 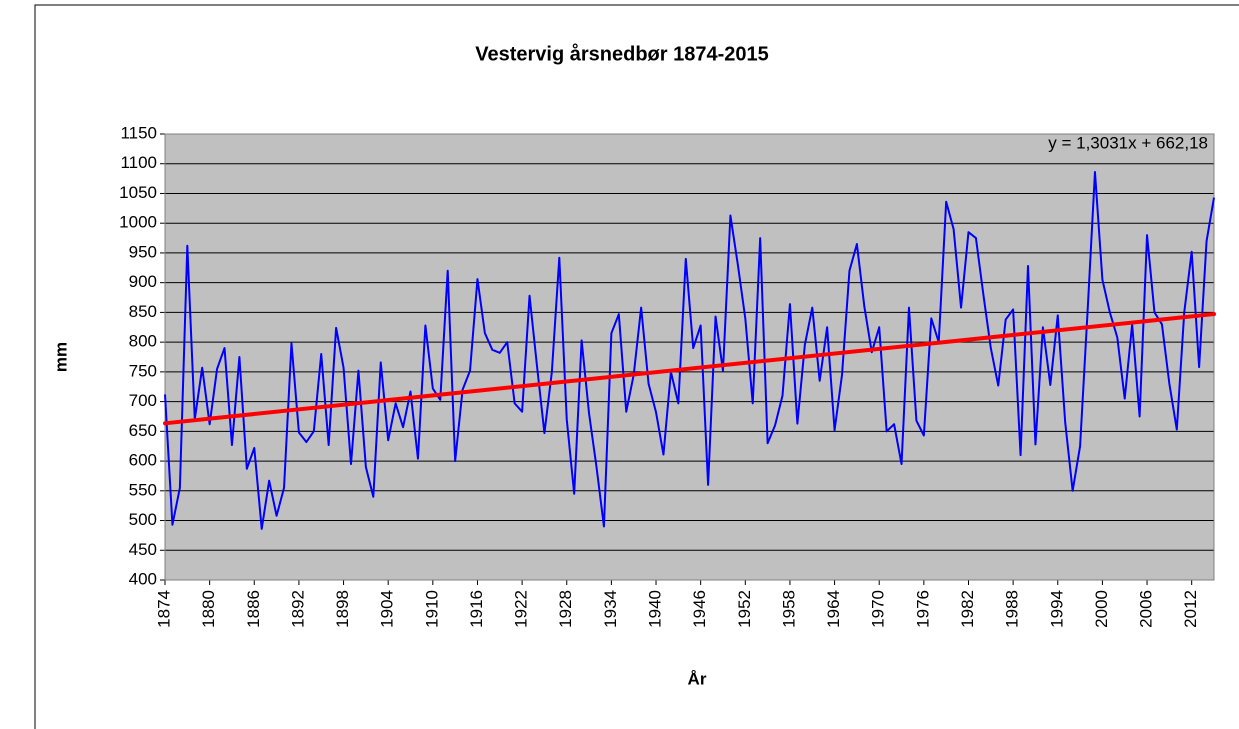 I want to click on x-tick-label: 1946, so click(x=699, y=609).